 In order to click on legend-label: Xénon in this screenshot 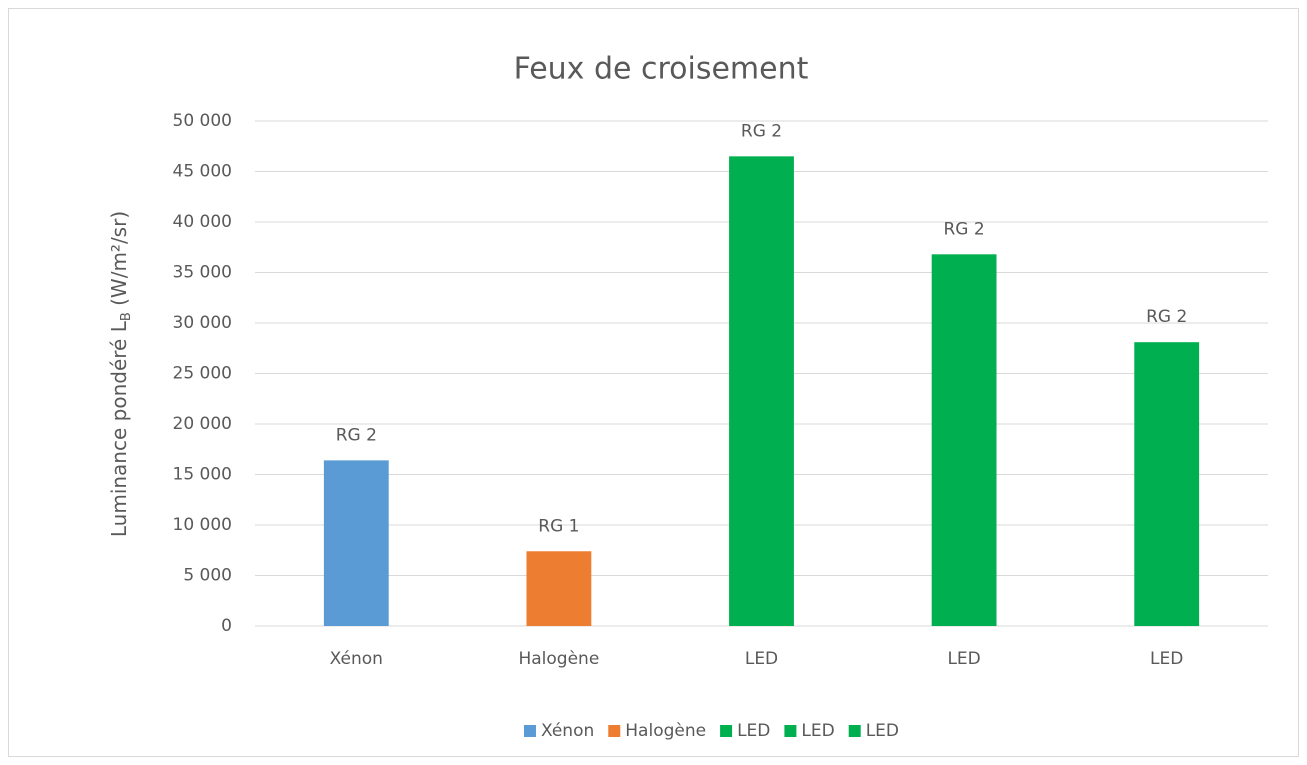, I will do `click(567, 731)`.